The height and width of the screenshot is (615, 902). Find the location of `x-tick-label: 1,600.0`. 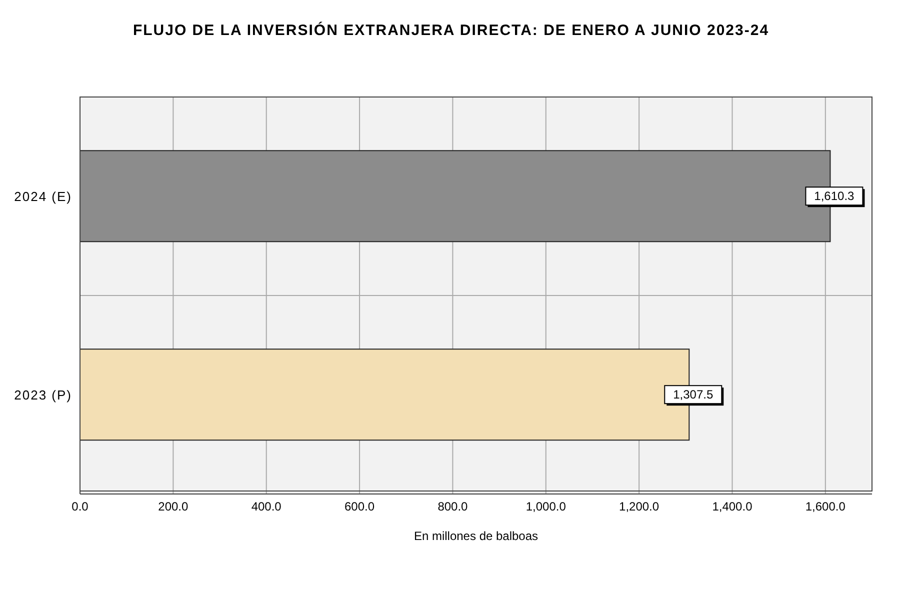

x-tick-label: 1,600.0 is located at coordinates (825, 507).